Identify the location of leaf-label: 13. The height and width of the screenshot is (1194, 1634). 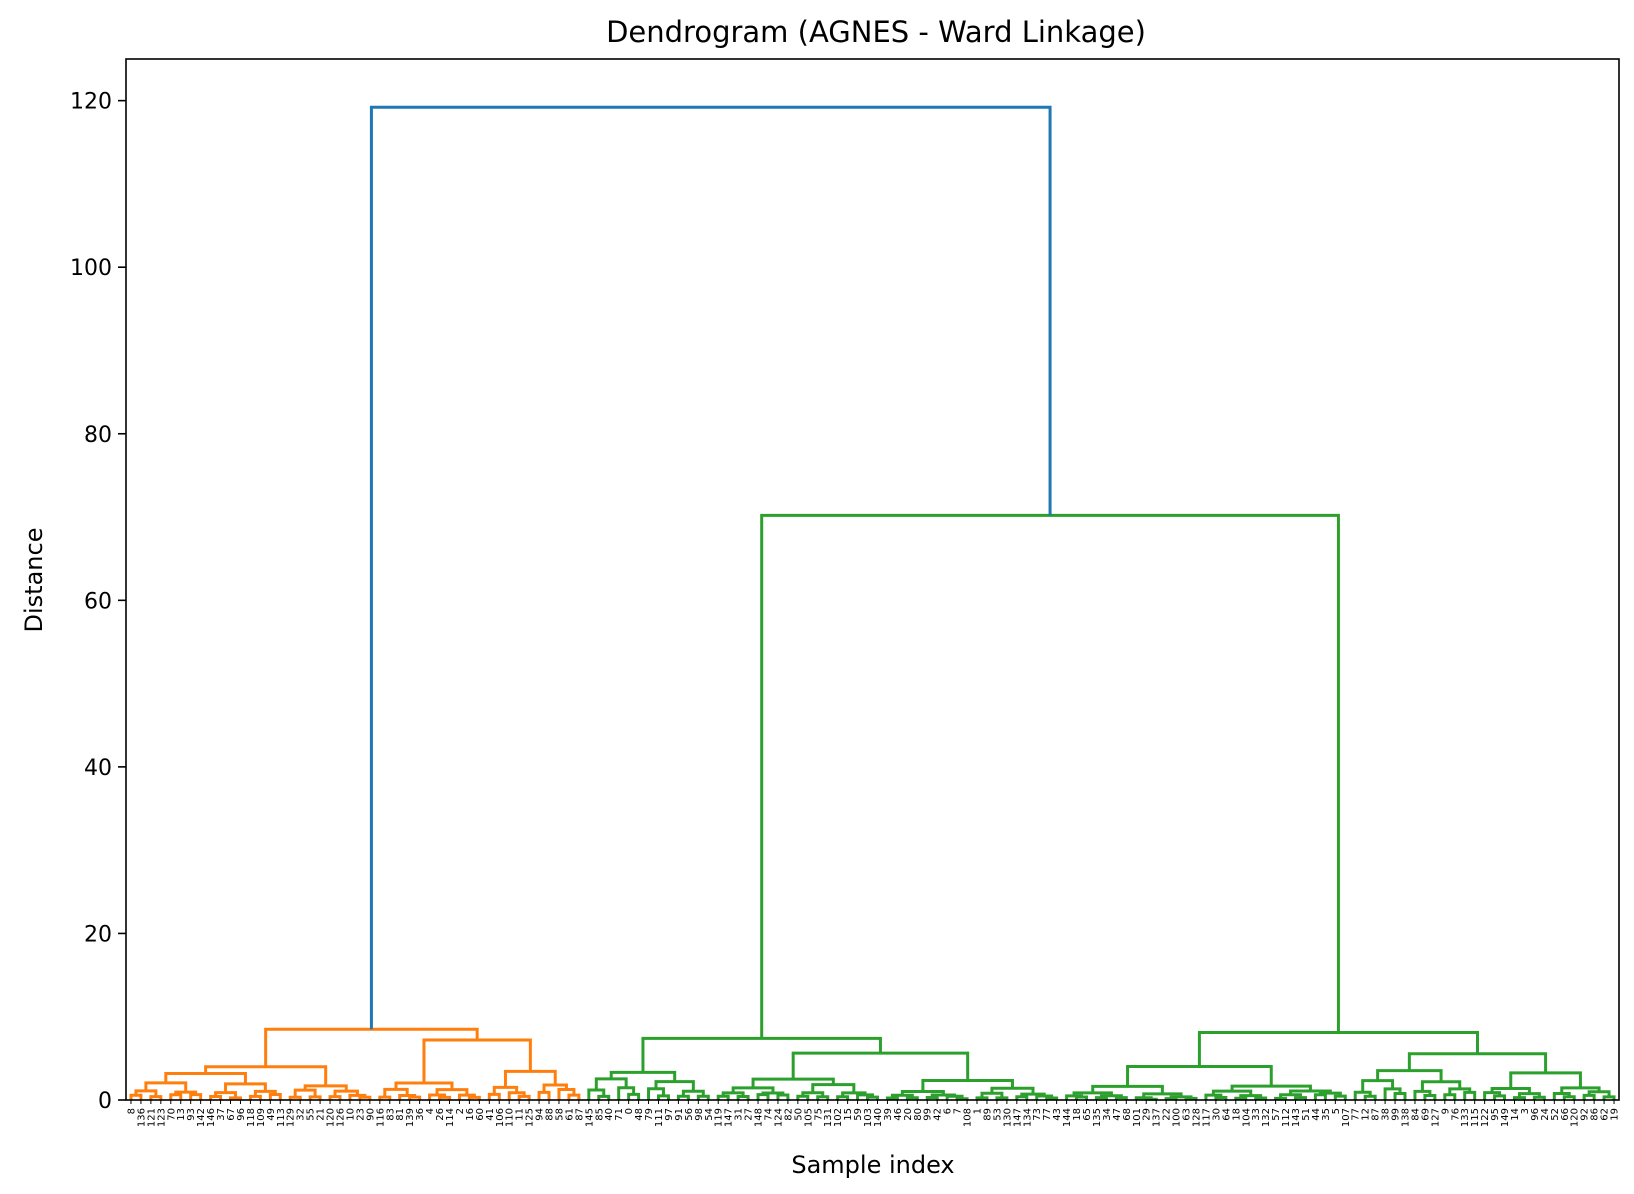
(181, 1114).